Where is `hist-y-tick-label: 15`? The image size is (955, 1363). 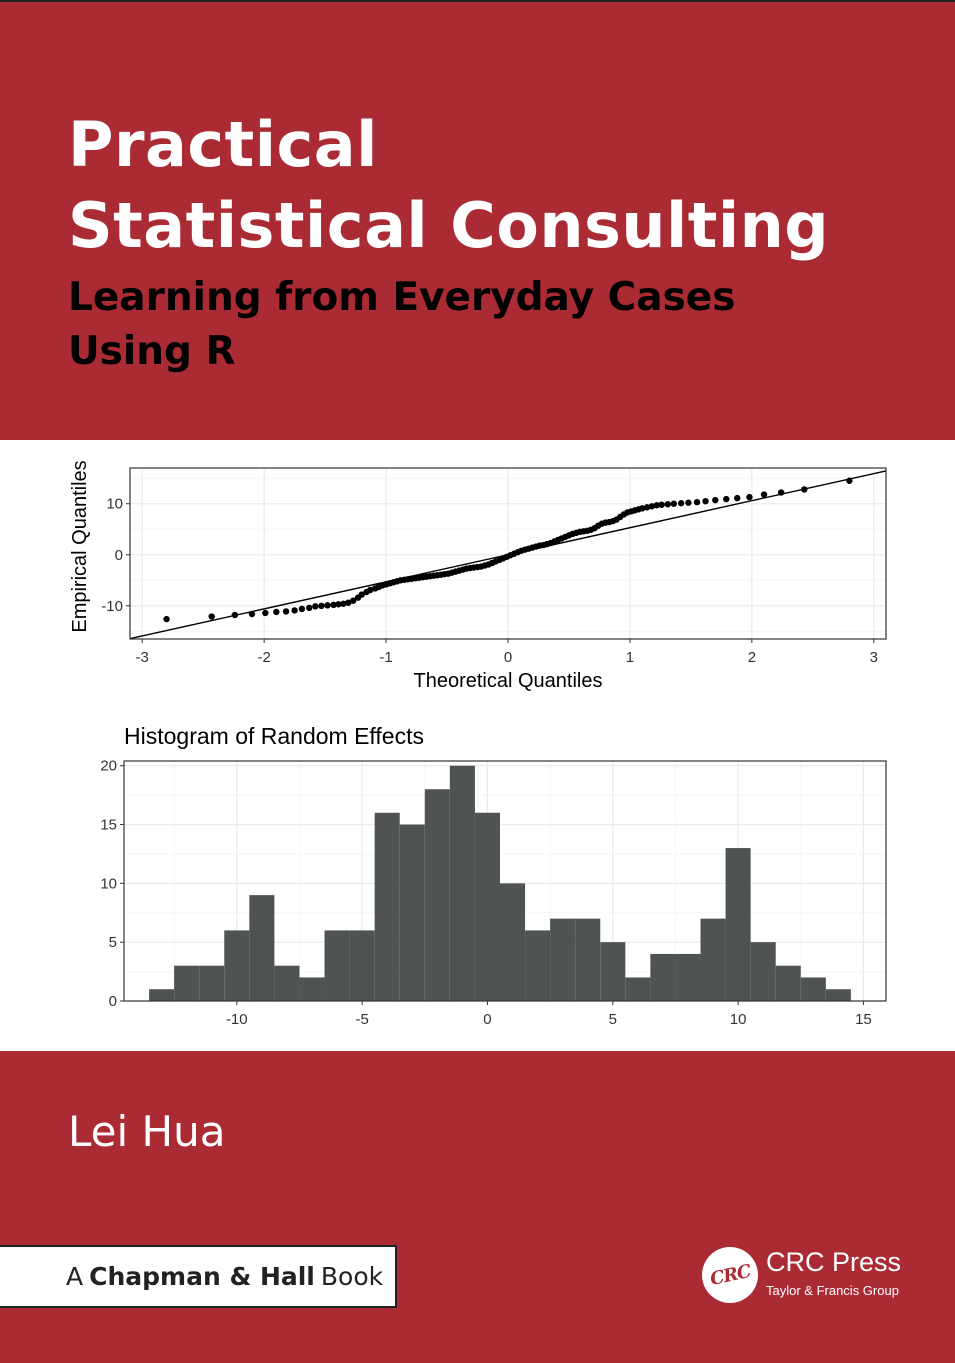
hist-y-tick-label: 15 is located at coordinates (108, 825).